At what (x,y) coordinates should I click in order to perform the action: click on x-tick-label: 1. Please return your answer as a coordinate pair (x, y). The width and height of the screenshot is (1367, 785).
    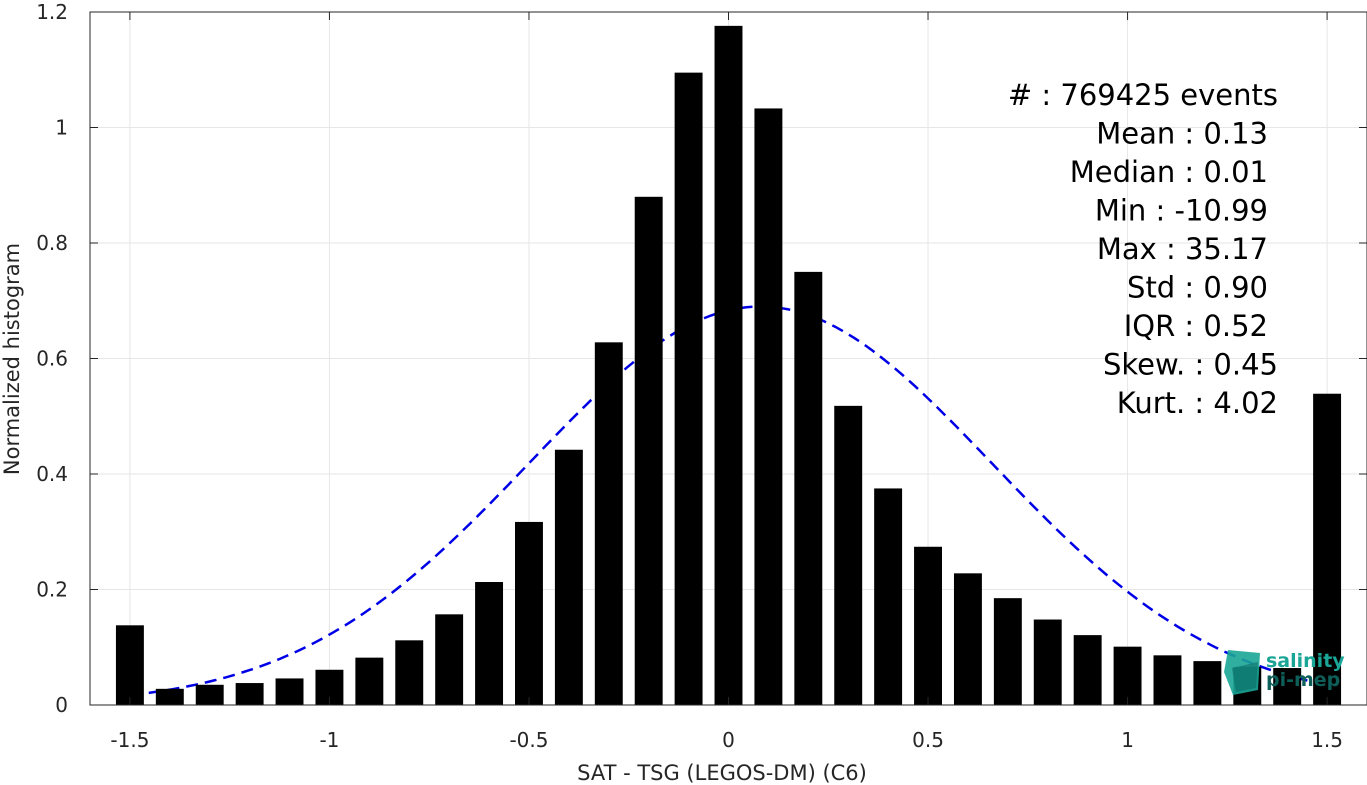
    Looking at the image, I should click on (1127, 740).